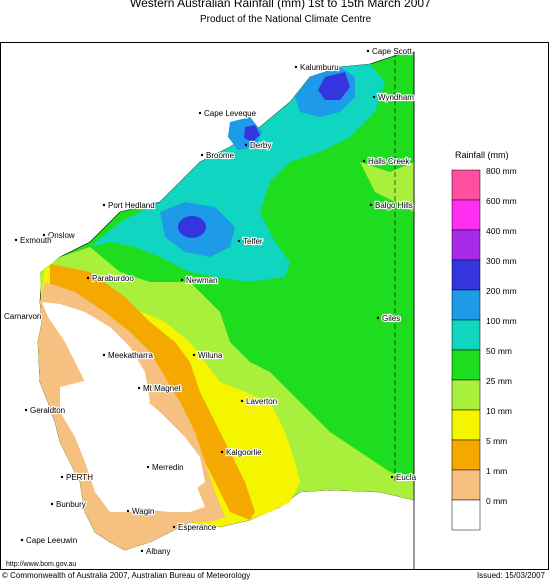  I want to click on legend-label: 600 mm, so click(501, 201).